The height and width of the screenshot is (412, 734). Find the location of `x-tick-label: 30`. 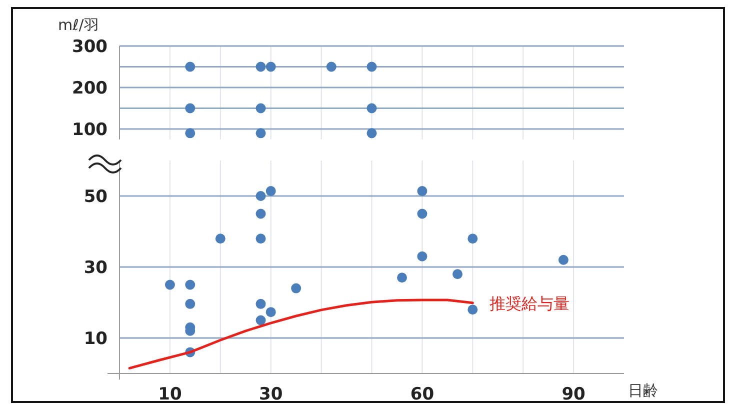

x-tick-label: 30 is located at coordinates (271, 394).